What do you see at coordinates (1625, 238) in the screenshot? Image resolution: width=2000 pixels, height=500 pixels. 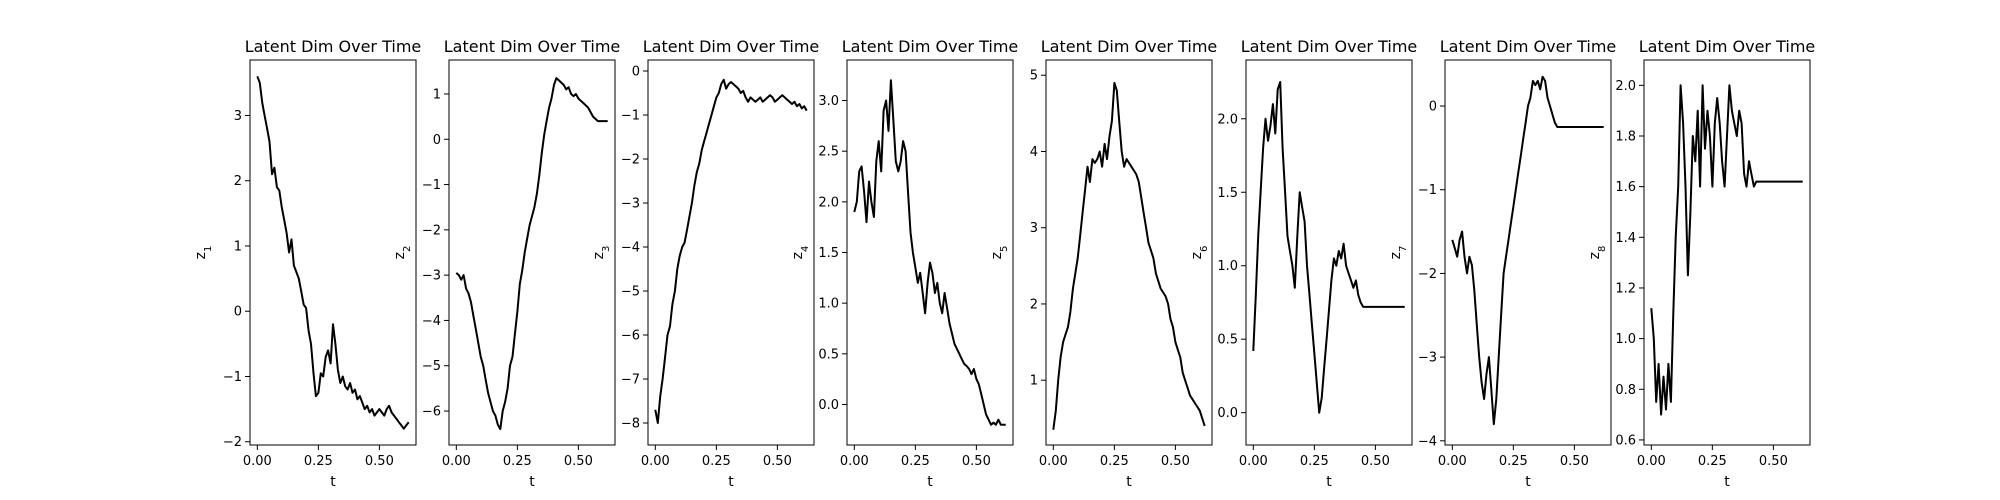 I see `y-tick-label: 1.4` at bounding box center [1625, 238].